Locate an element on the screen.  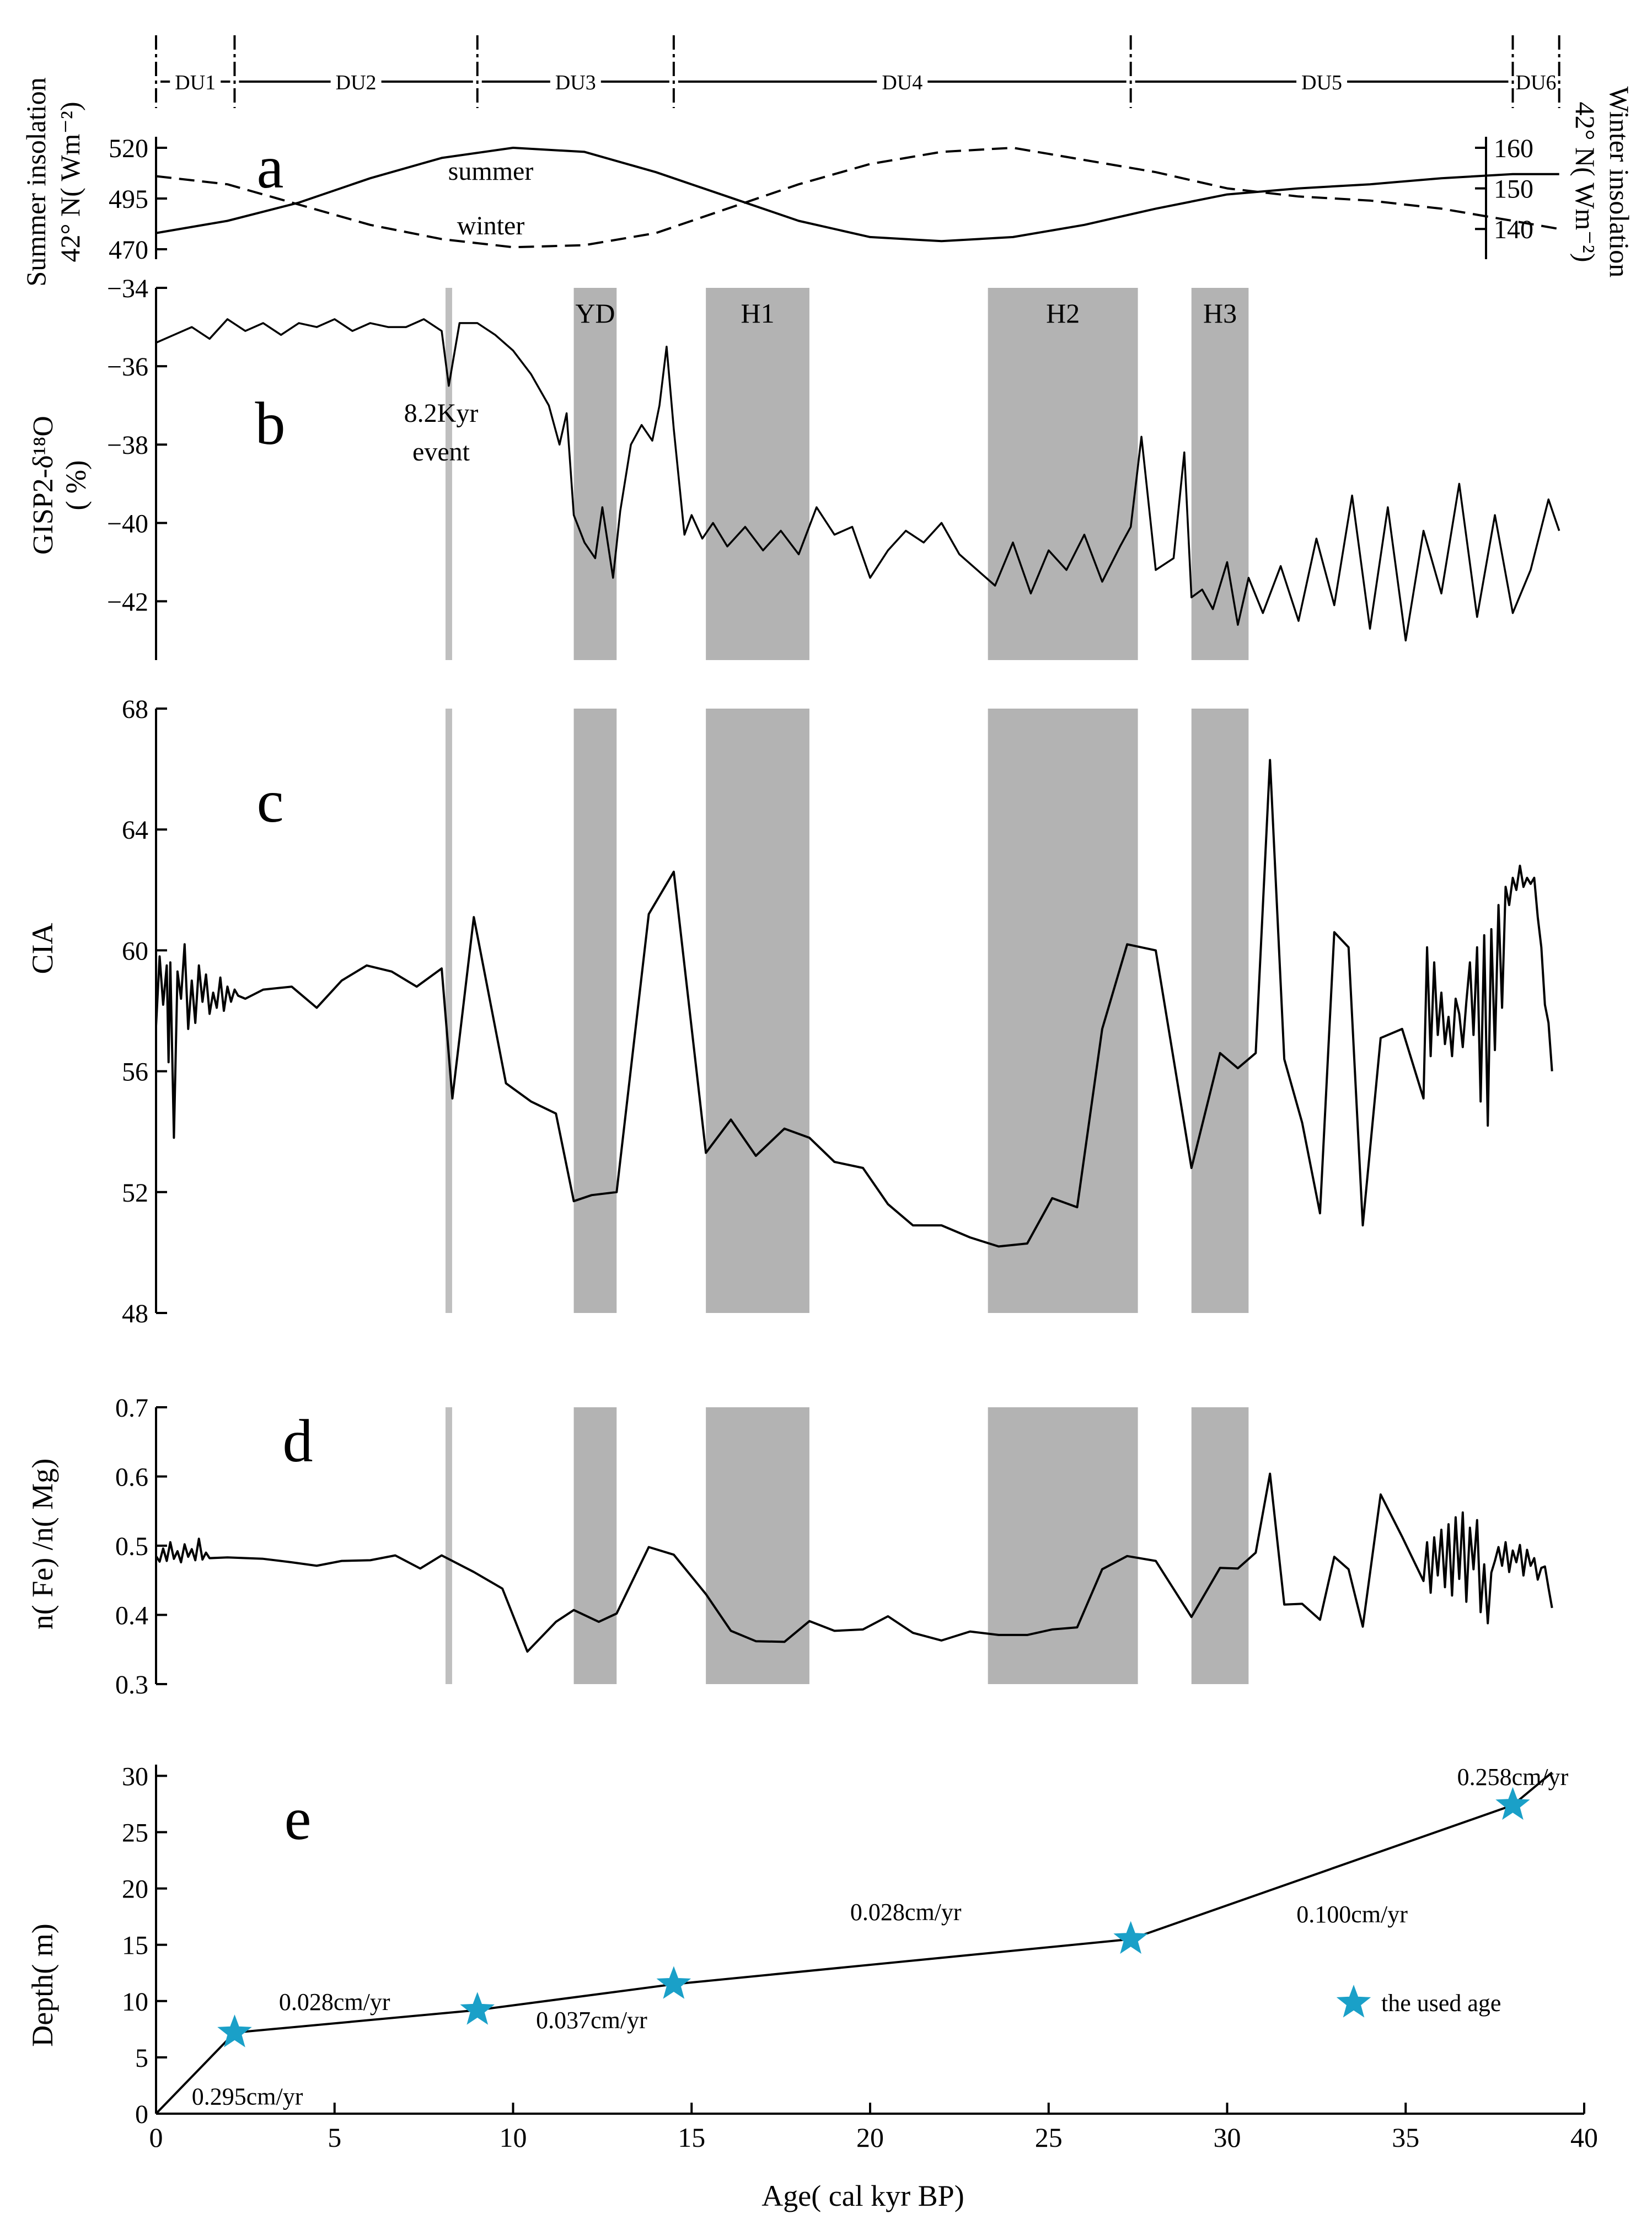
panel-c-y-tick-label: 68 is located at coordinates (135, 709).